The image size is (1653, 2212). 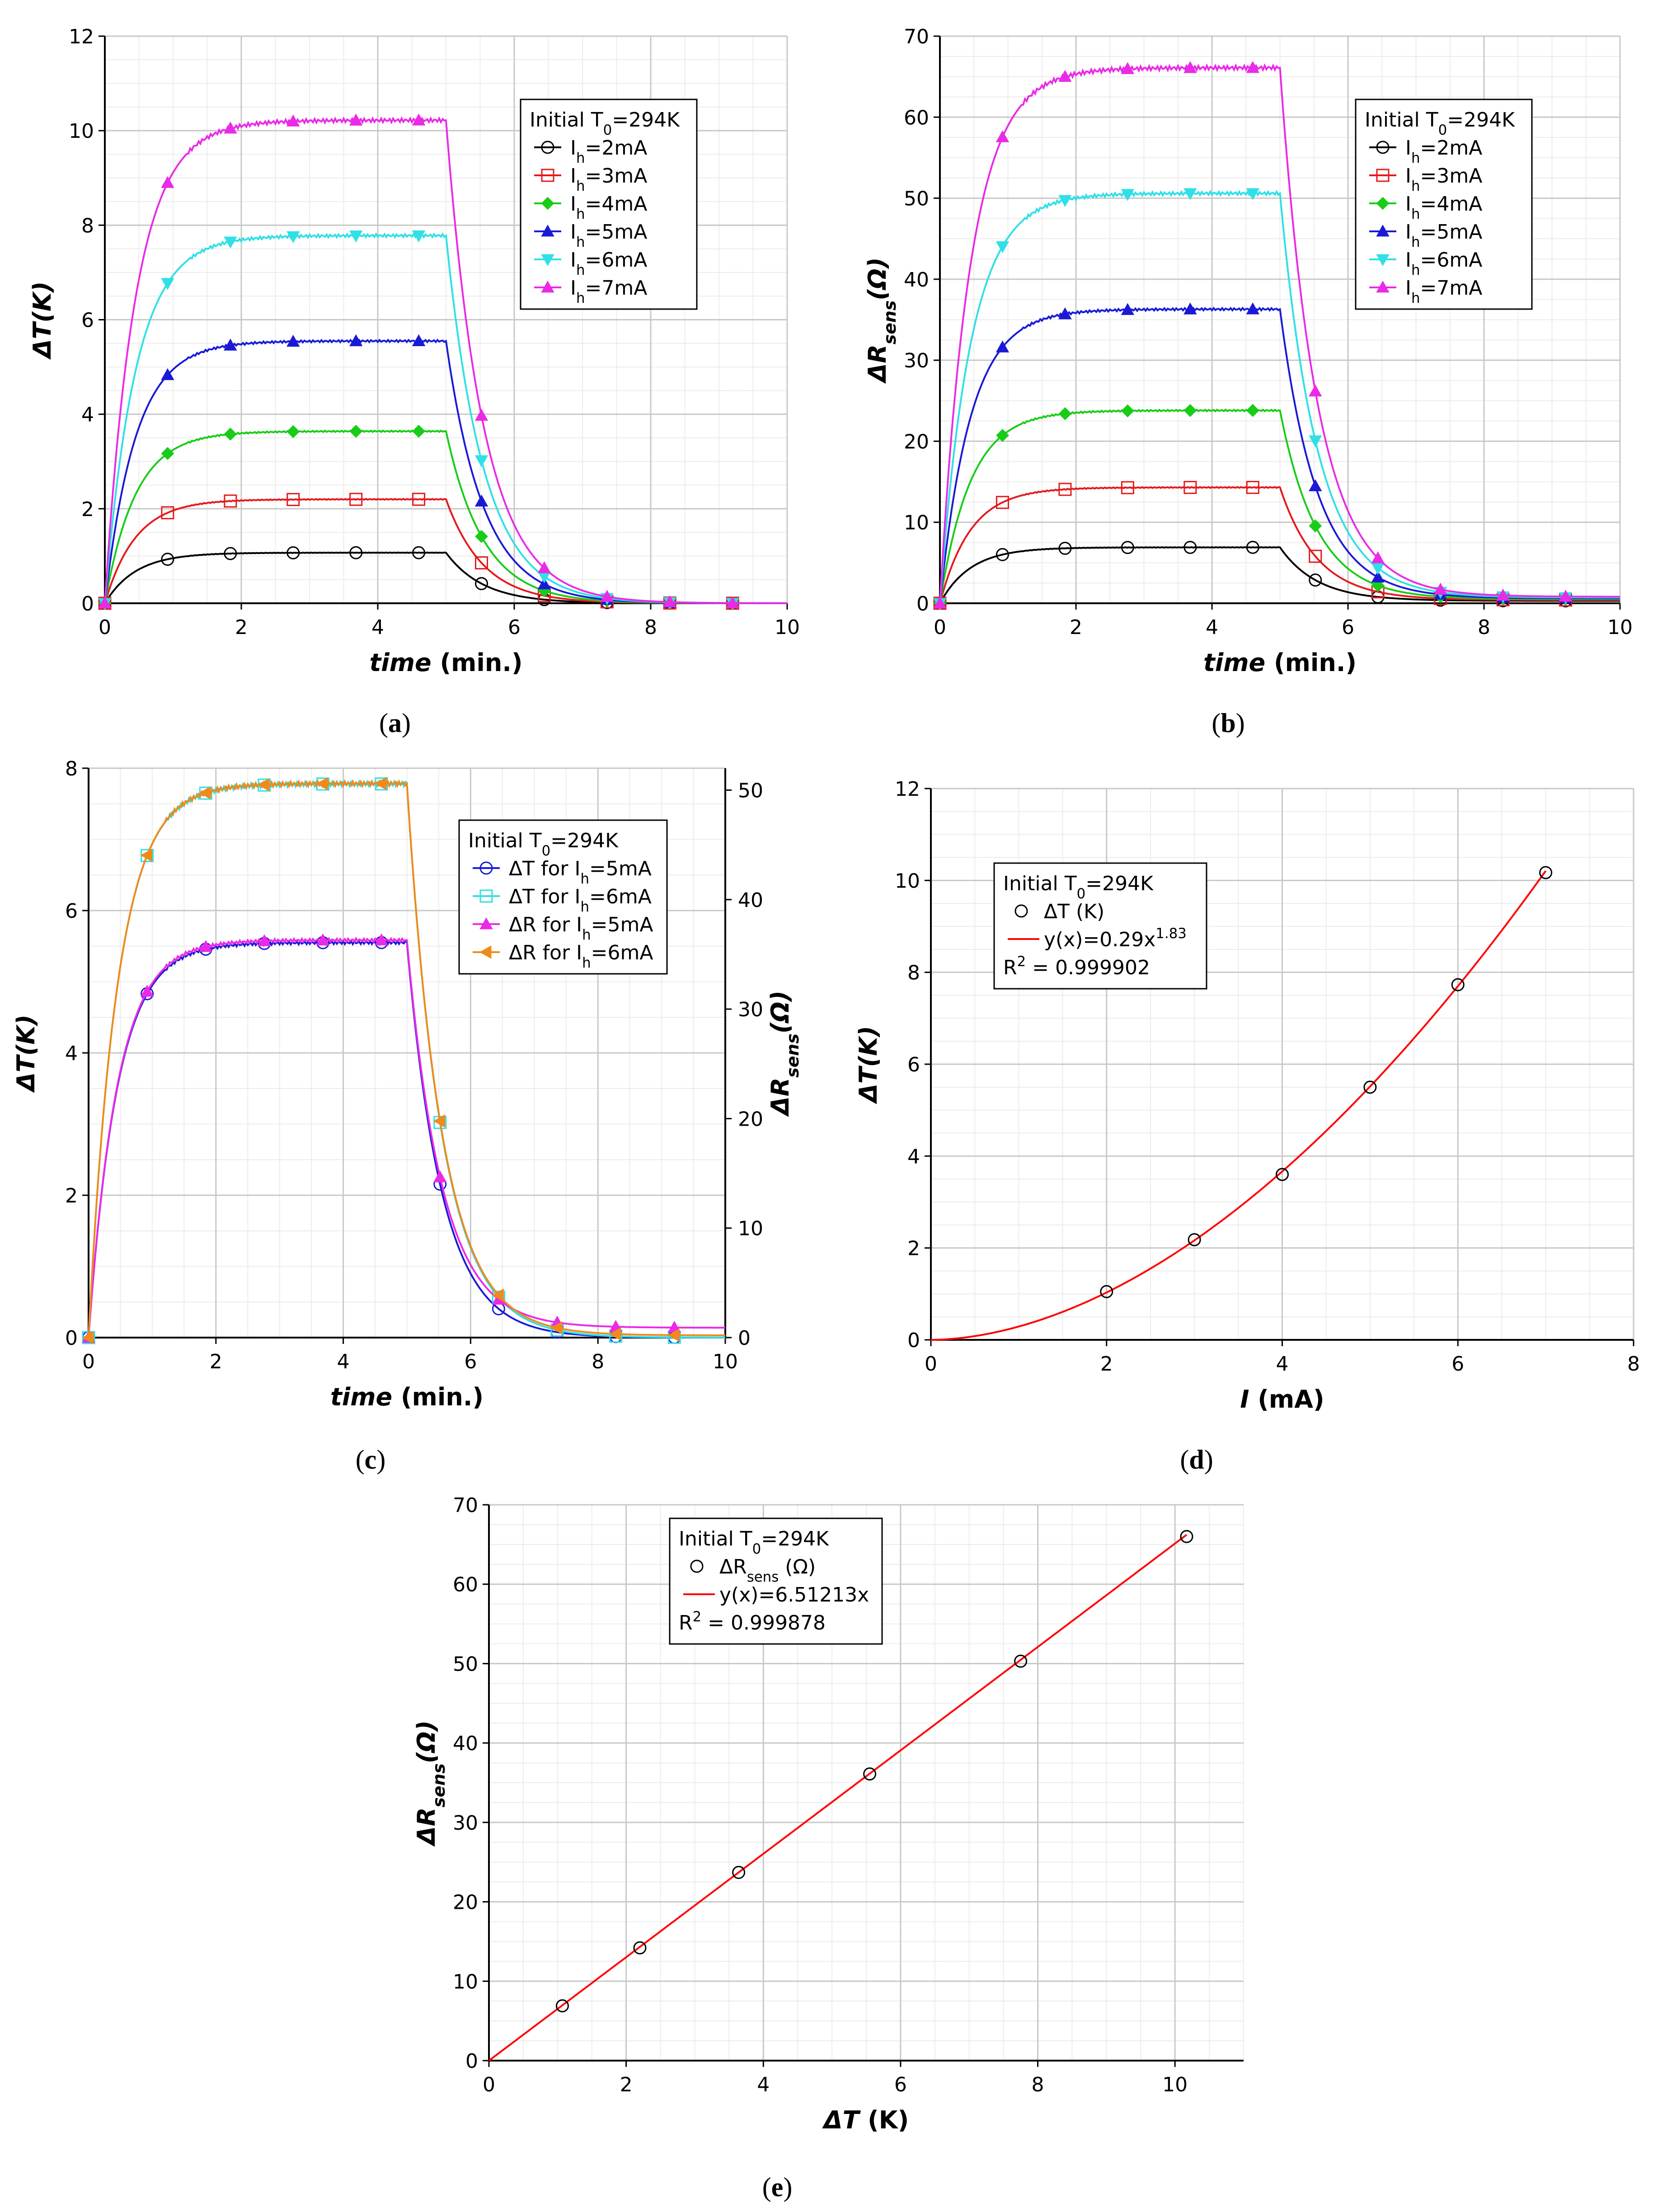 I want to click on y2-tick-label: 20, so click(x=750, y=1119).